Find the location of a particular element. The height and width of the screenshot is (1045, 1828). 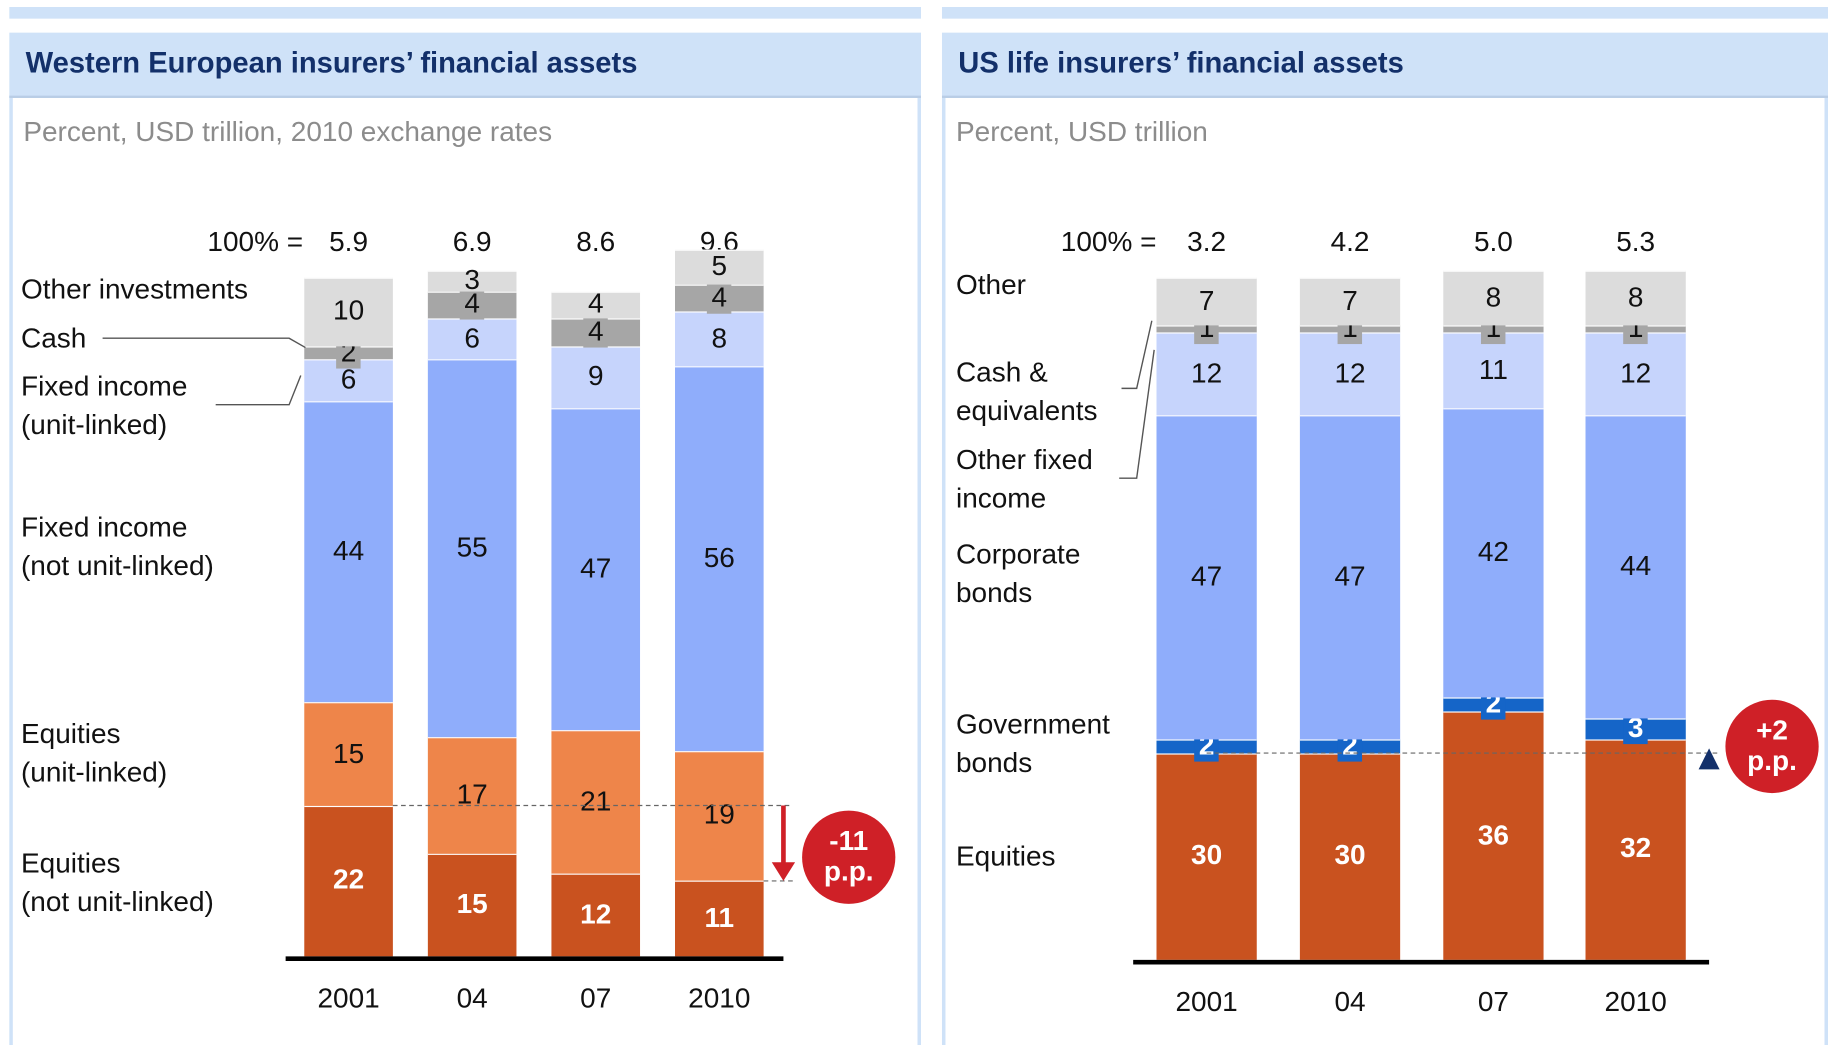

legend-label: Equities (not unit-linked) is located at coordinates (117, 882).